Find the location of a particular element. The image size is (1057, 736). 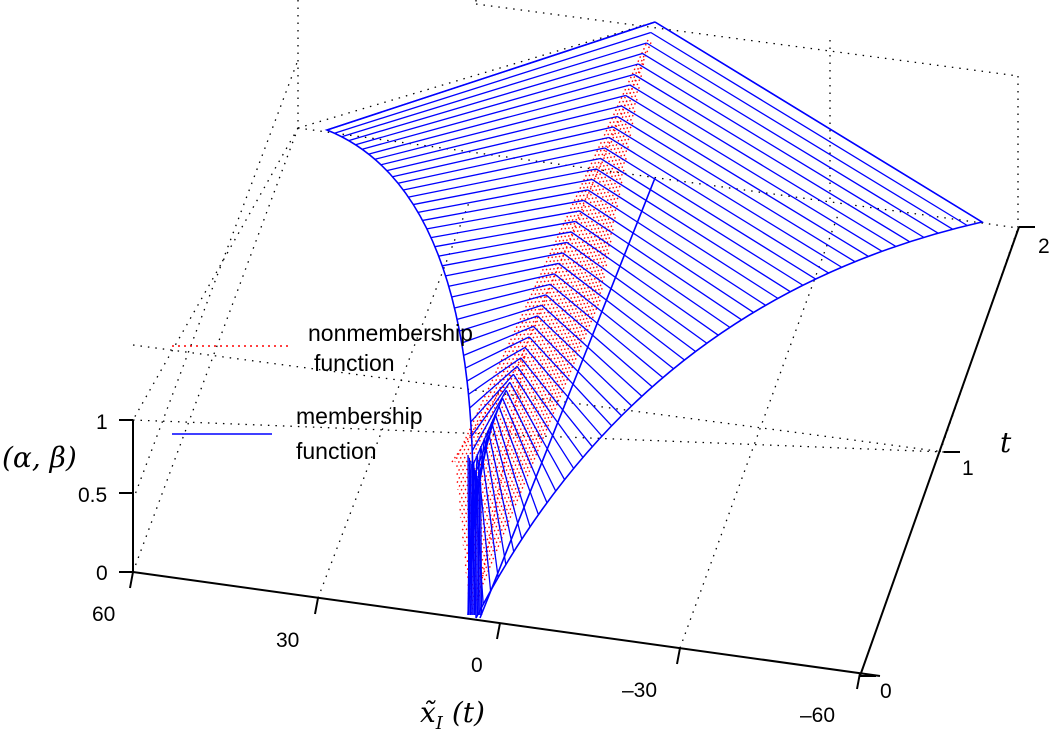

x-tick-label: 30 is located at coordinates (287, 640).